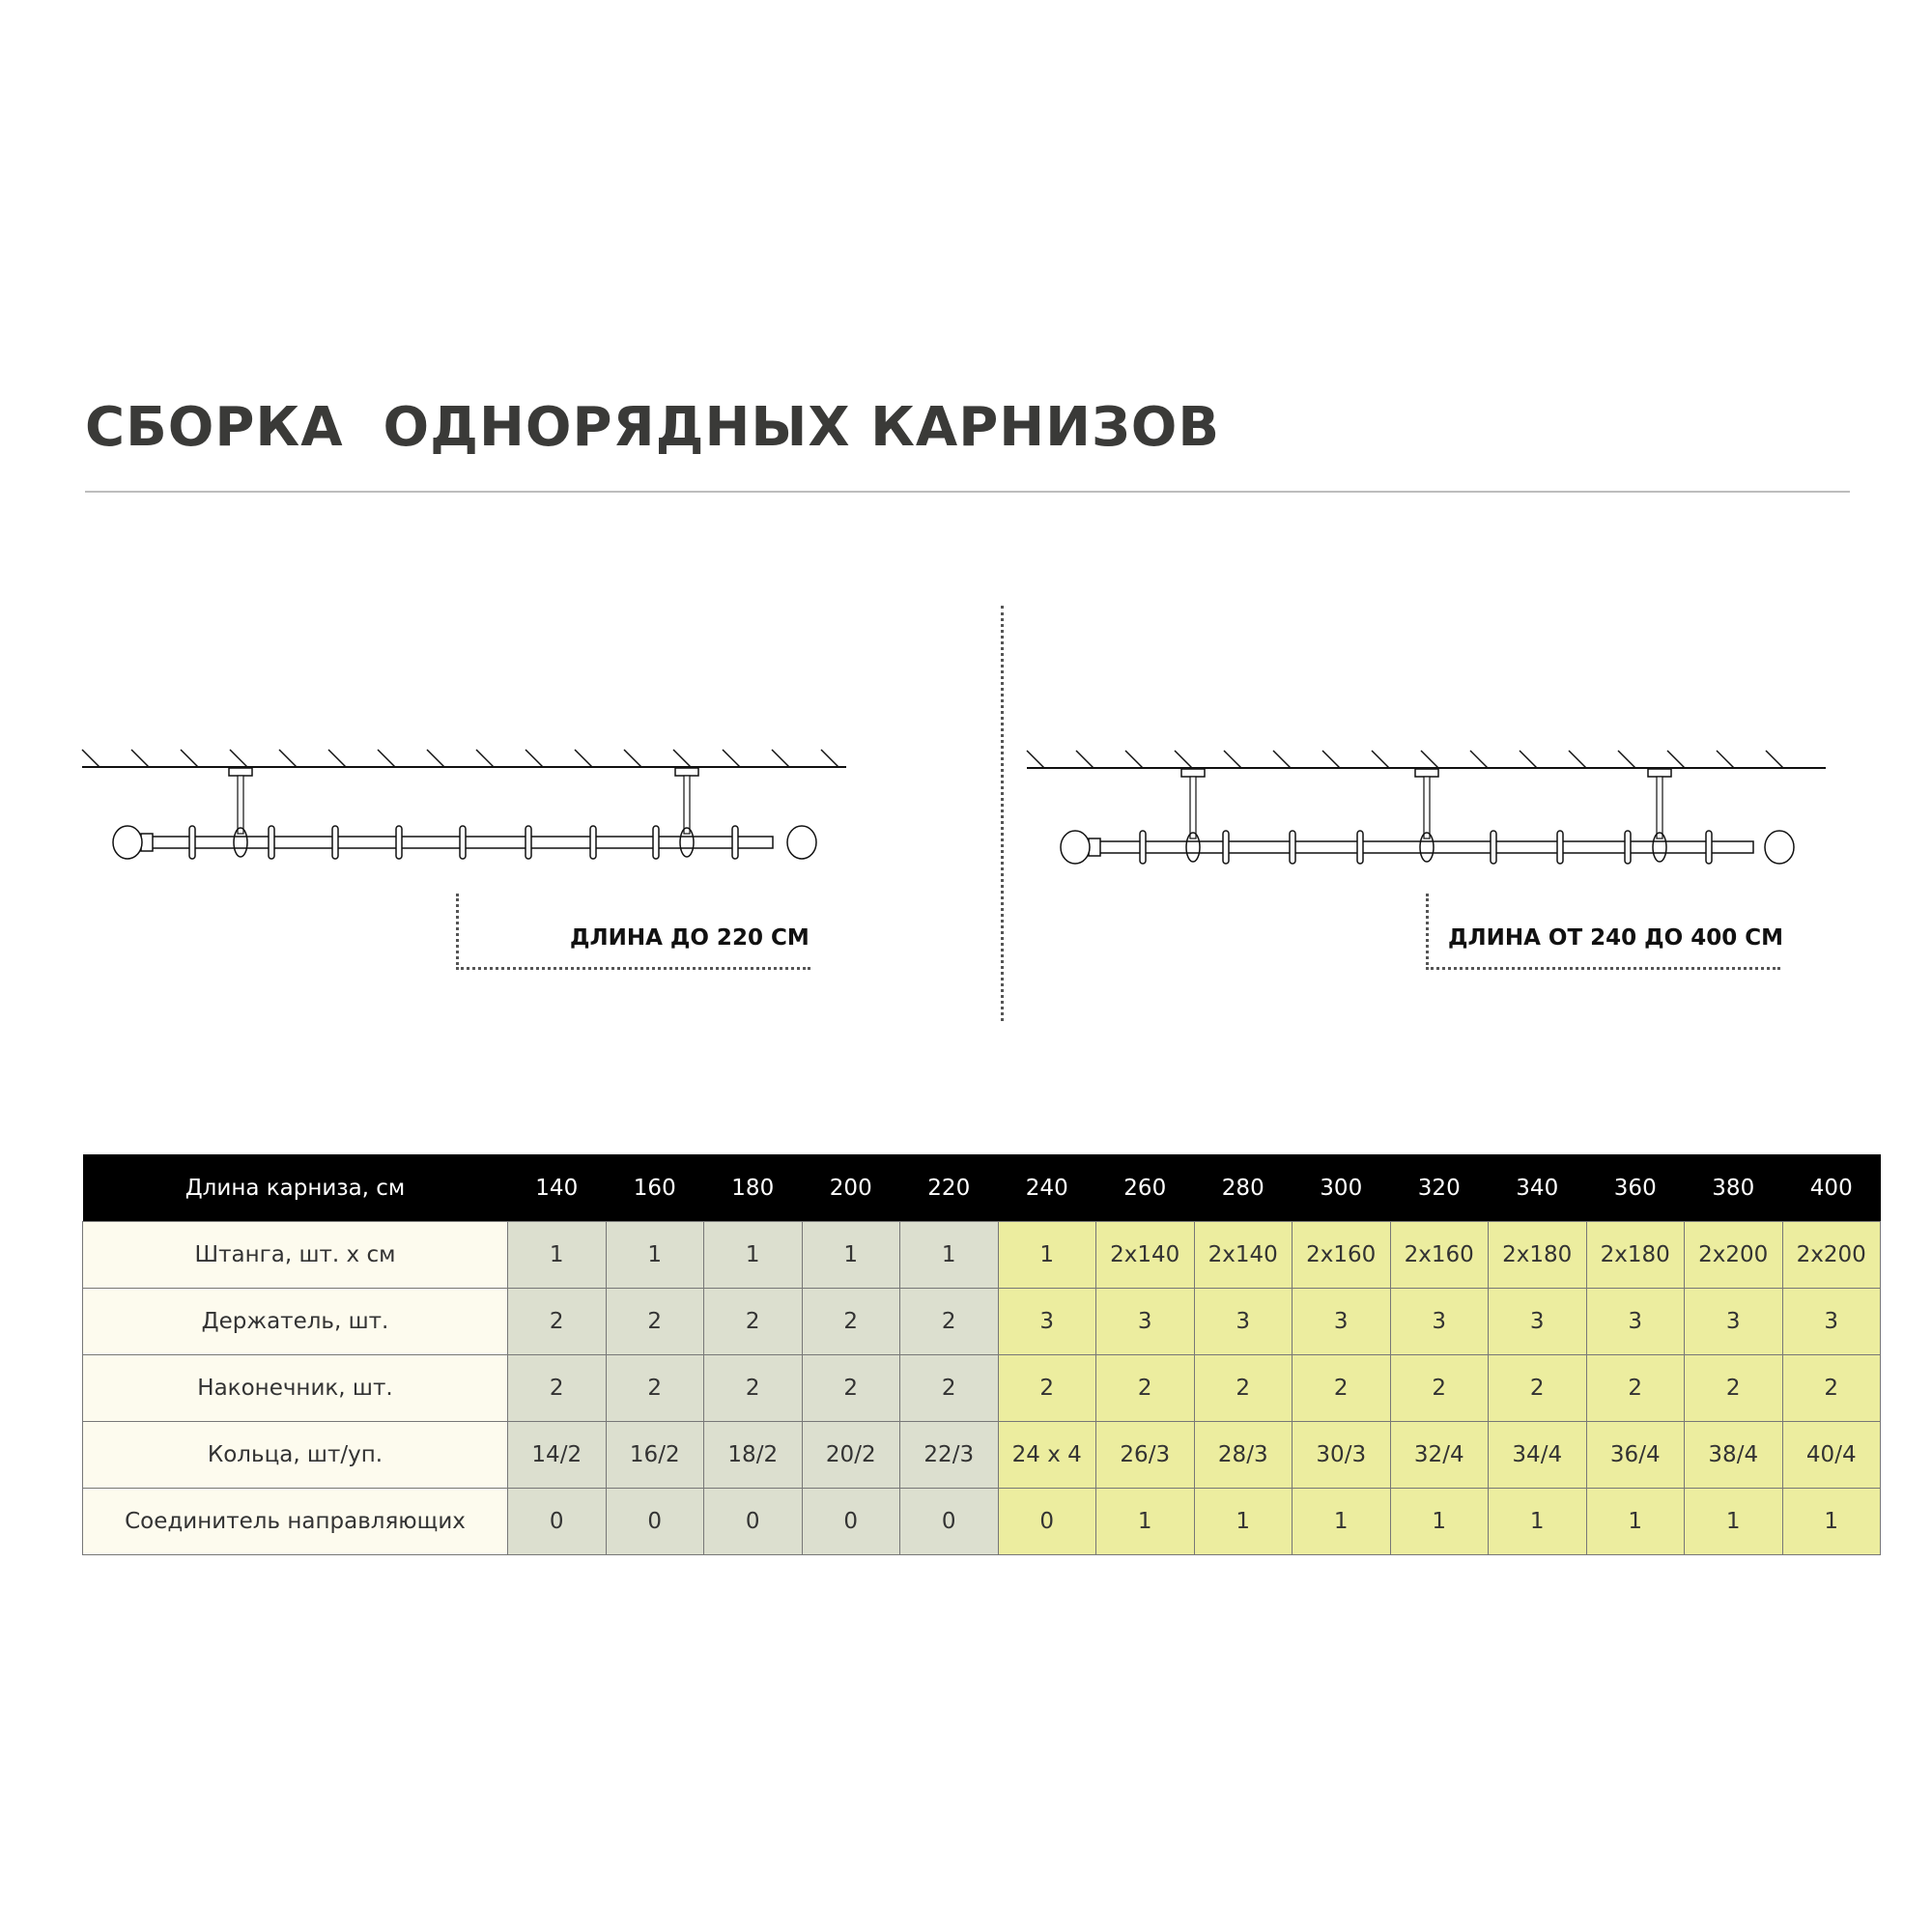  Describe the element at coordinates (967, 492) in the screenshot. I see `title-divider` at that location.